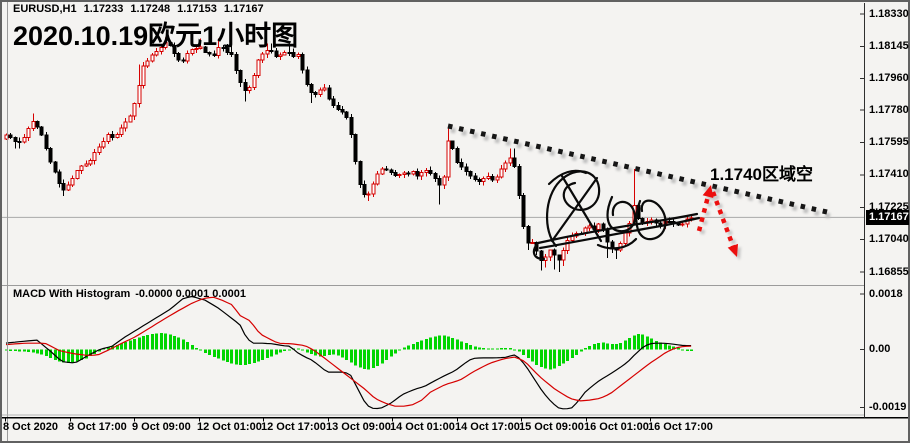 This screenshot has height=443, width=910. I want to click on time-axis-label: 8 Oct 17:00, so click(97, 427).